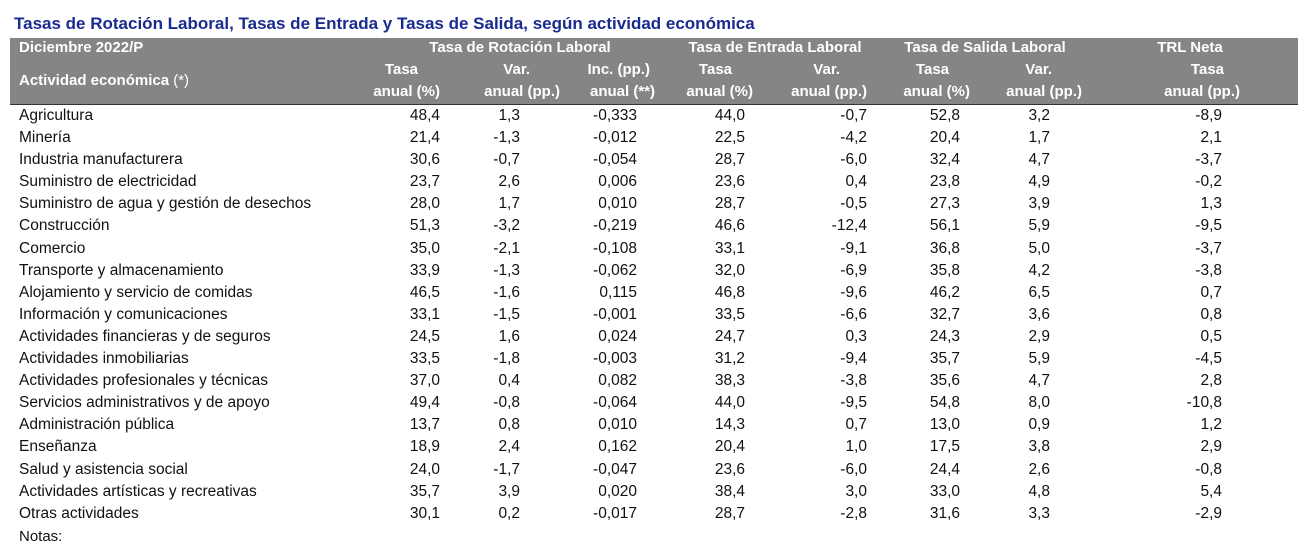  Describe the element at coordinates (622, 91) in the screenshot. I see `sub-anual-inc: anual (**)` at that location.